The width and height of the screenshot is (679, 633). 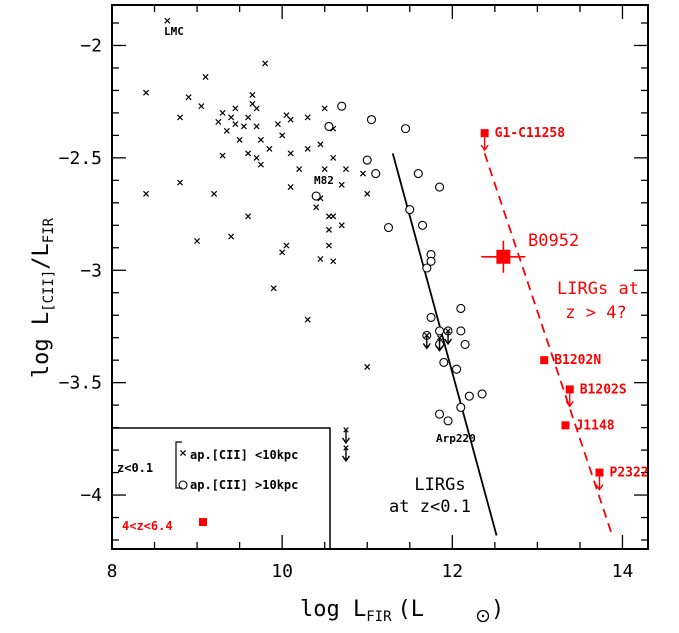 I want to click on local-lirg-fit-line, so click(x=444, y=344).